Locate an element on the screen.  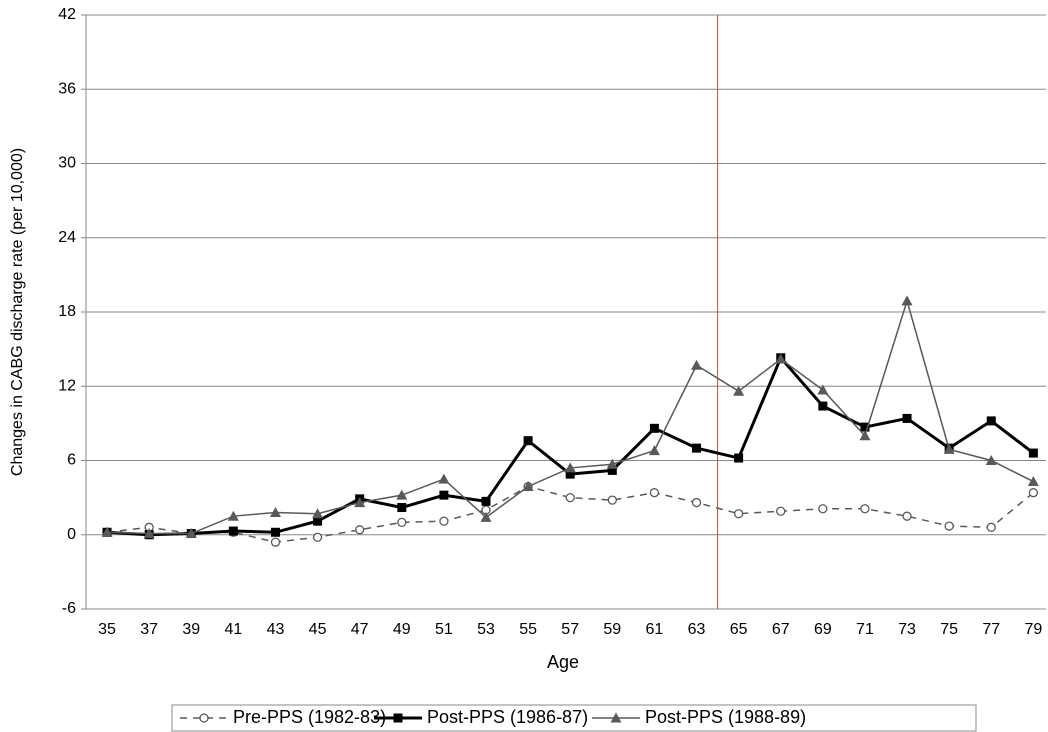
x-tick-label: 35 is located at coordinates (107, 629).